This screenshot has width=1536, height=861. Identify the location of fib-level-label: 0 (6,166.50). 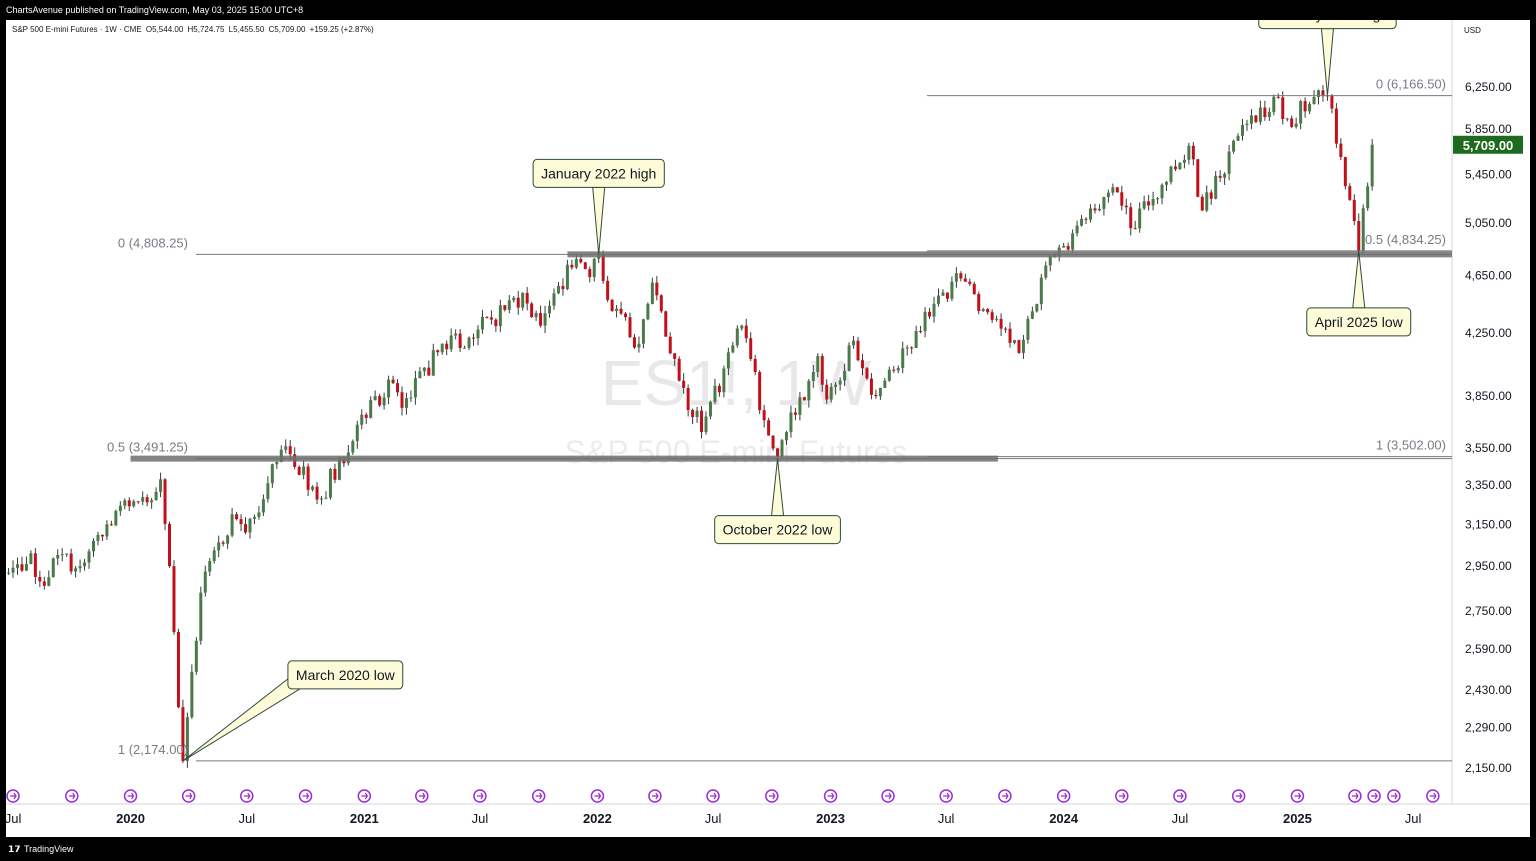
(1411, 84).